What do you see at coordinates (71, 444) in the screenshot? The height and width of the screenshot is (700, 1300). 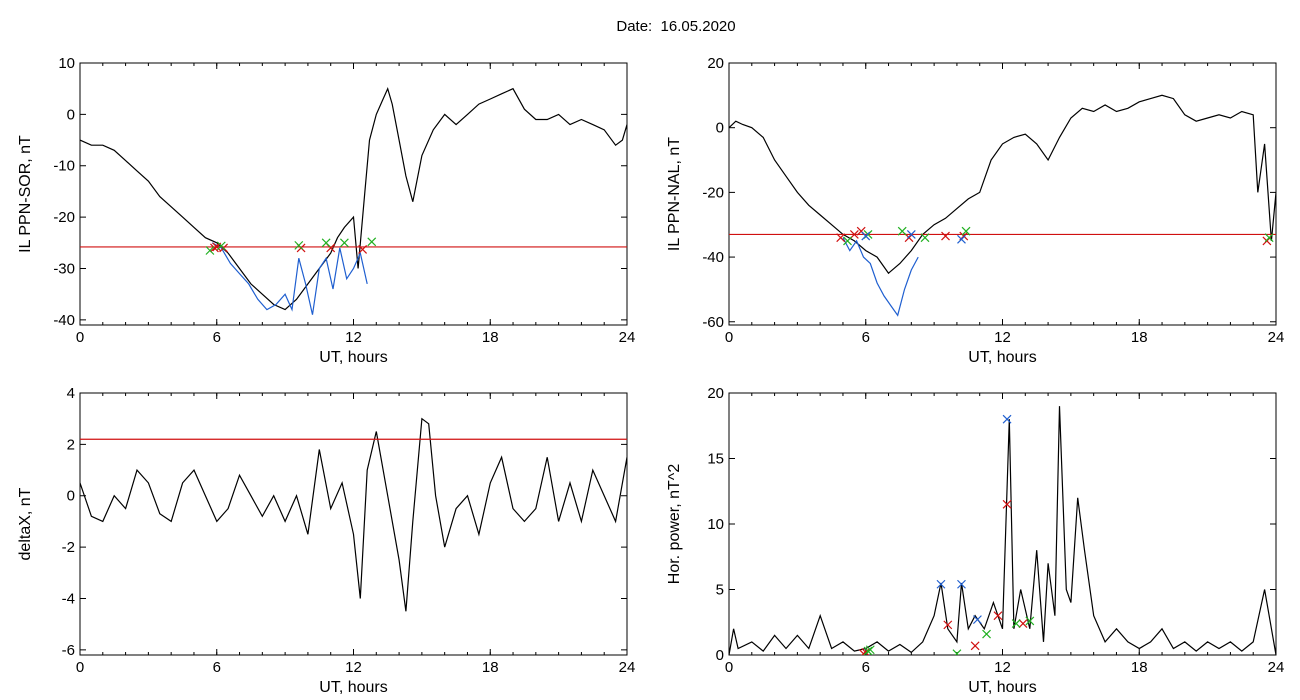 I see `y-tick-label: 2` at bounding box center [71, 444].